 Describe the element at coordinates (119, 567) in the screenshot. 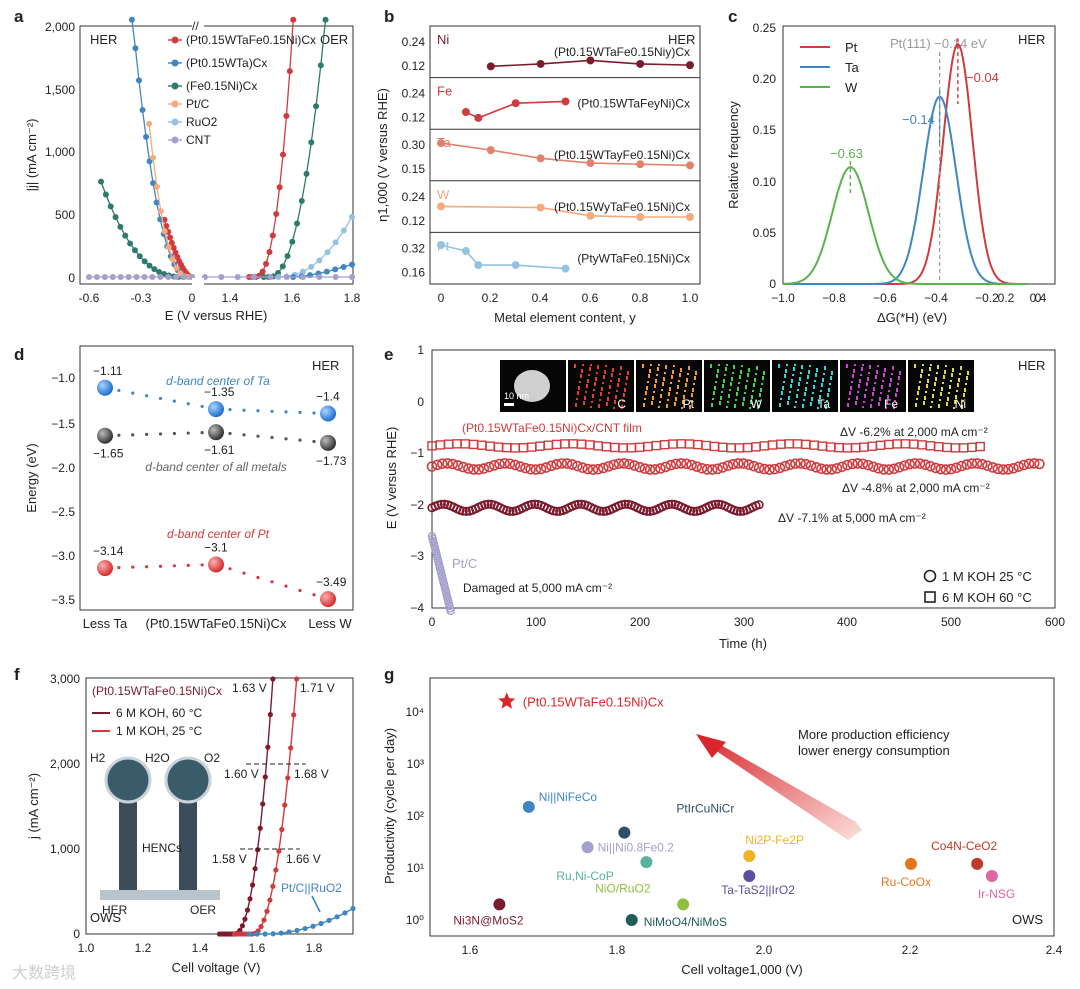

I see `connector-dot` at that location.